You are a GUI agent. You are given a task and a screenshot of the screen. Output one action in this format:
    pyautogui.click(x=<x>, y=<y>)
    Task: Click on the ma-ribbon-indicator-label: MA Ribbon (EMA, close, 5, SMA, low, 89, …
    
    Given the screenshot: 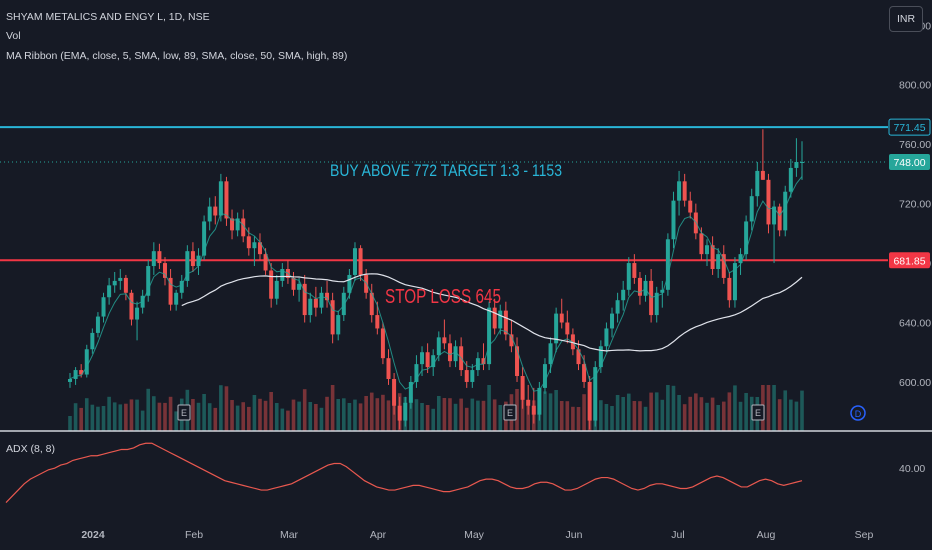 What is the action you would take?
    pyautogui.click(x=177, y=56)
    